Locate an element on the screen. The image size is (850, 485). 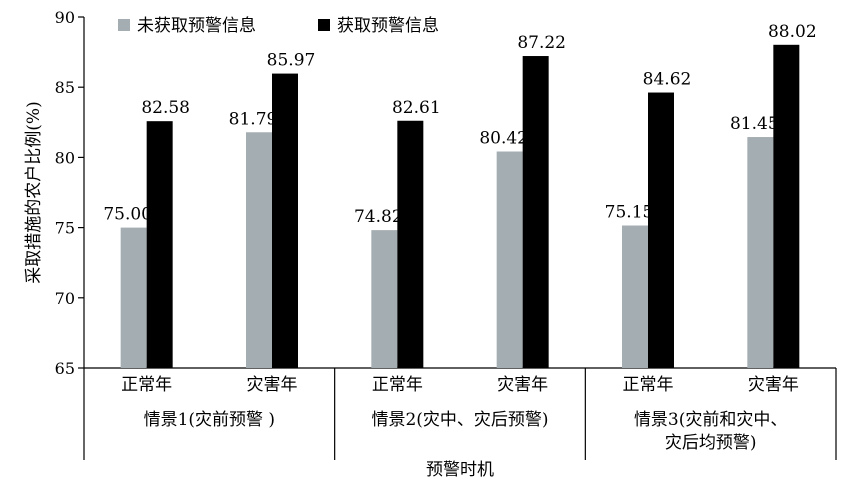
y-tick-label: 80 is located at coordinates (65, 157).